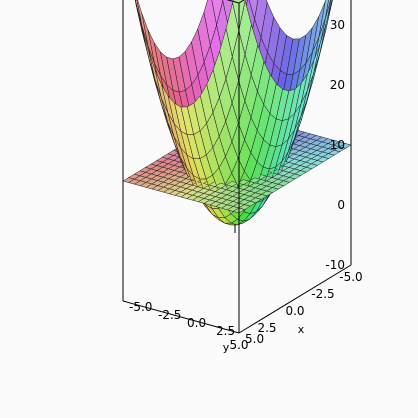 This screenshot has height=418, width=418. What do you see at coordinates (337, 25) in the screenshot?
I see `z-tick-label: 30` at bounding box center [337, 25].